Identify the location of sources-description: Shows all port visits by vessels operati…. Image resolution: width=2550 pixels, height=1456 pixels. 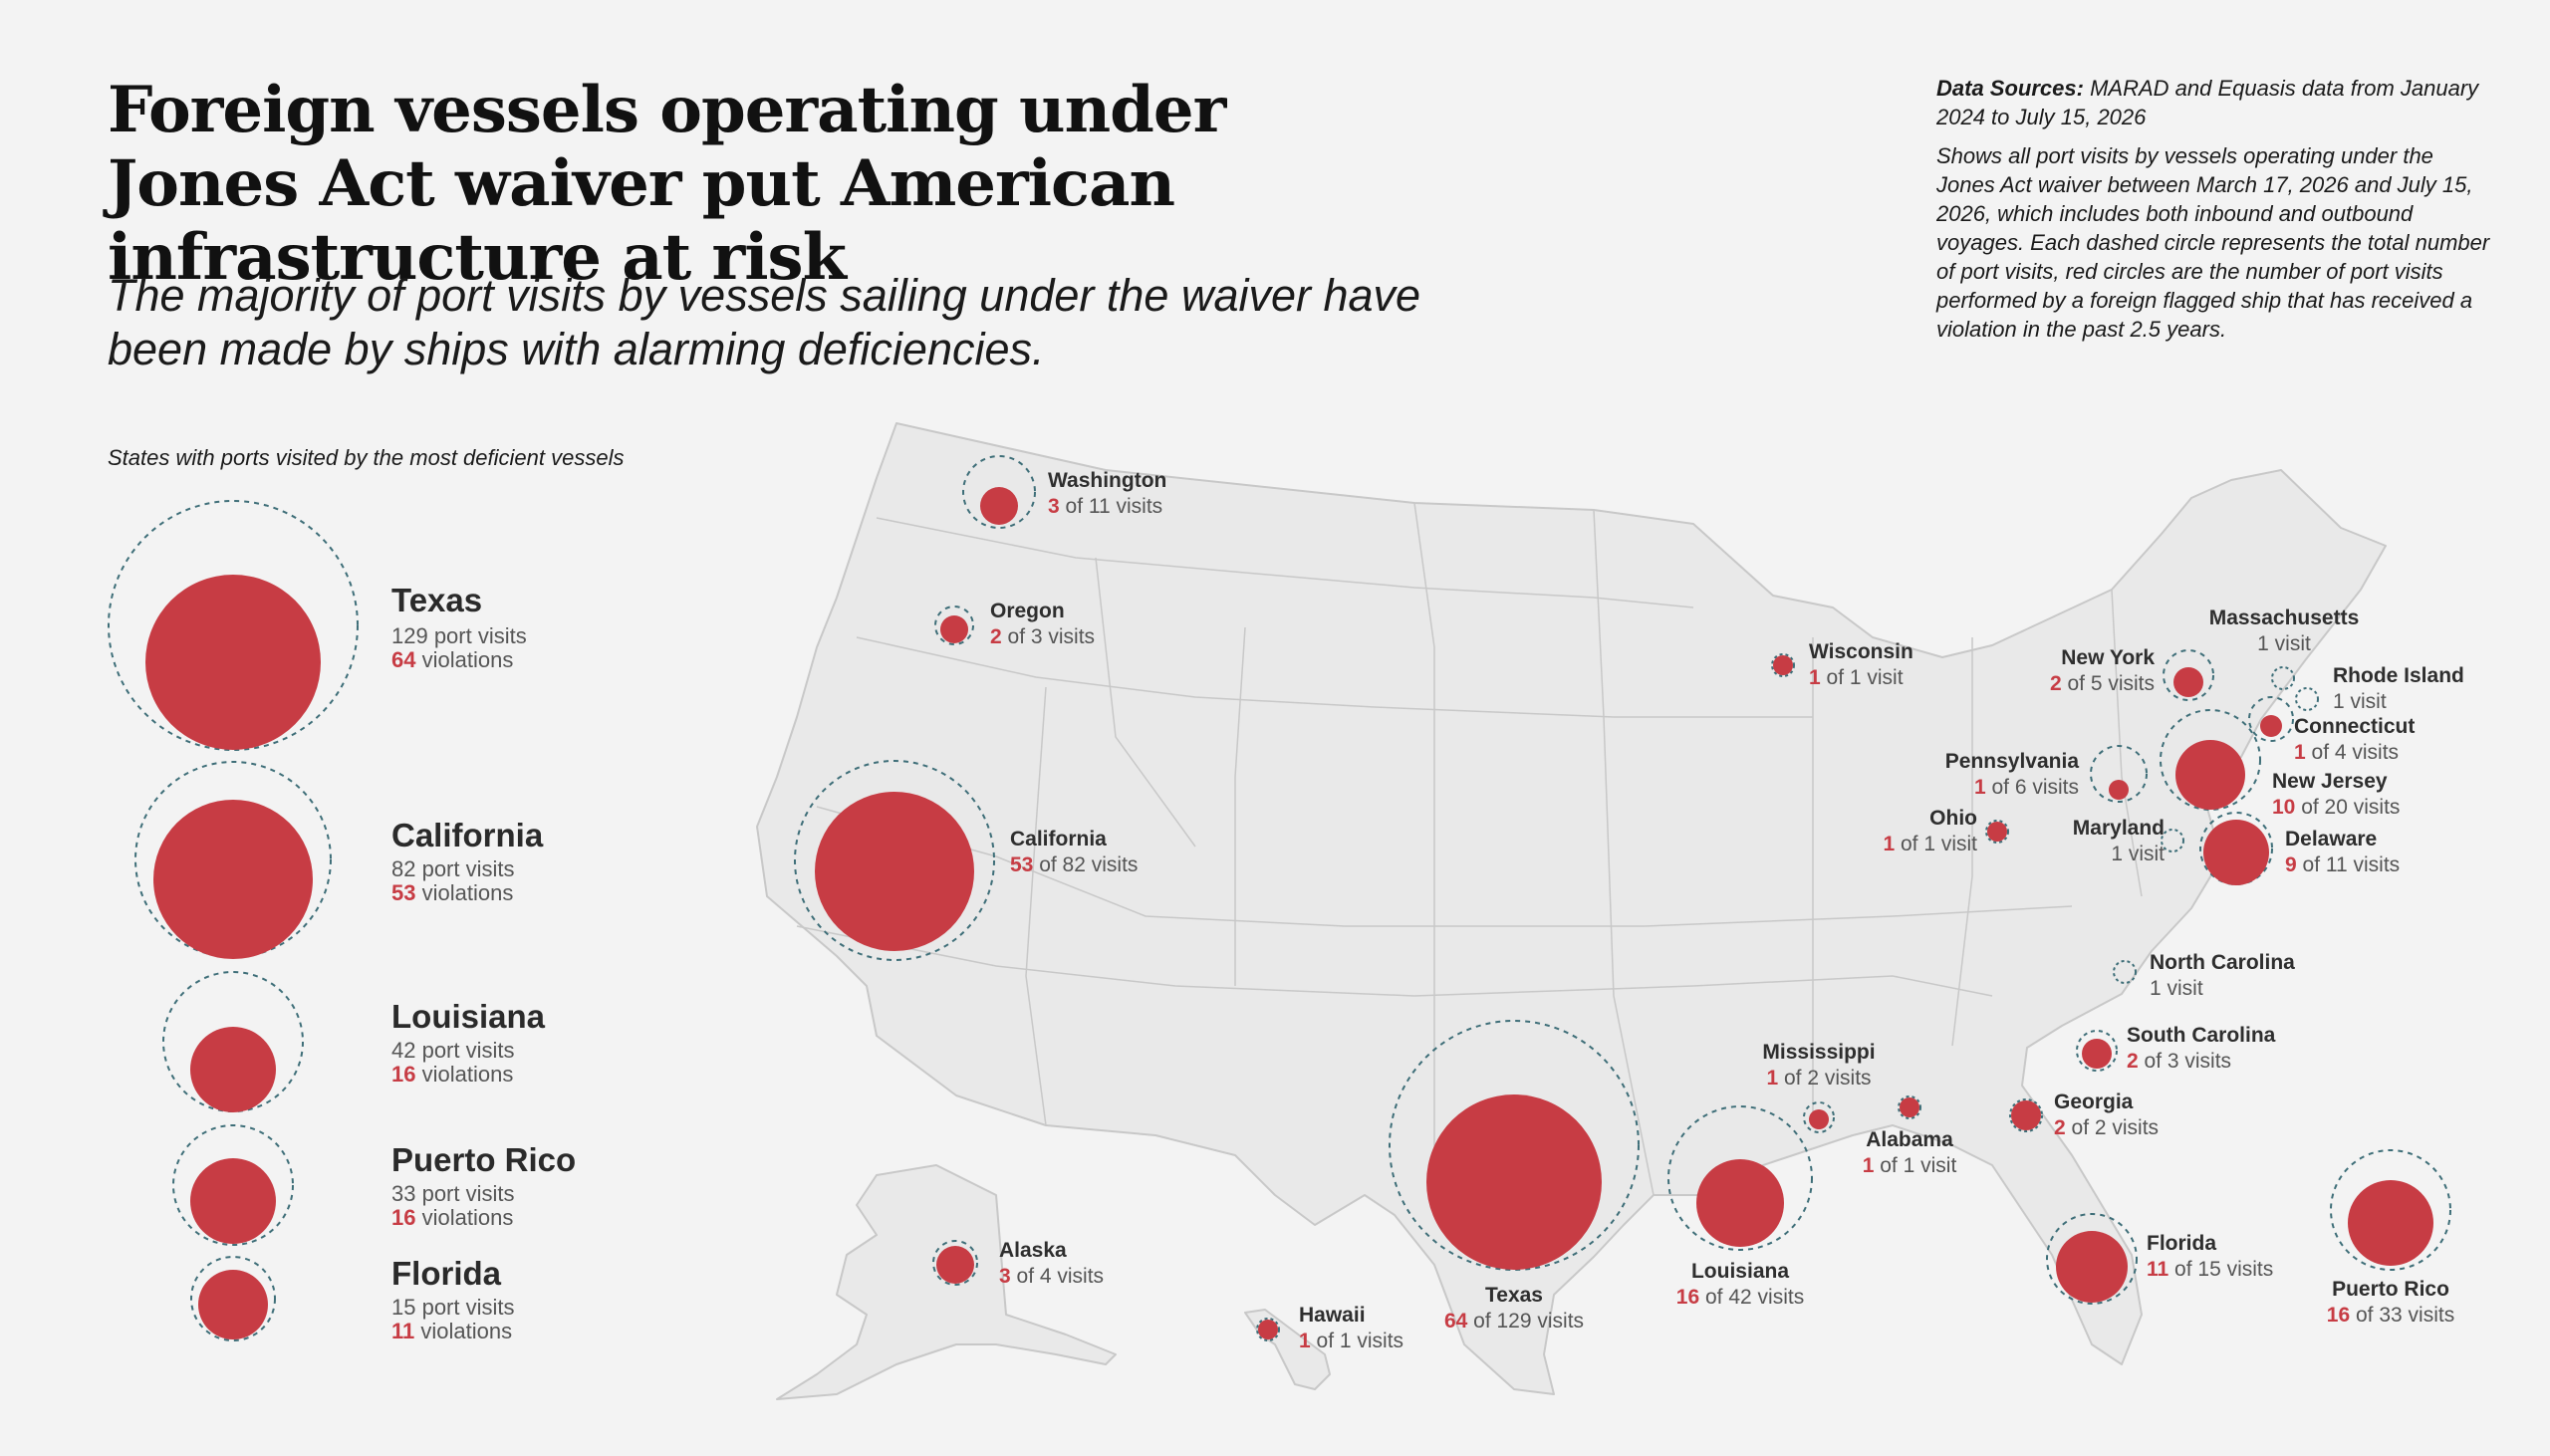
(2213, 242).